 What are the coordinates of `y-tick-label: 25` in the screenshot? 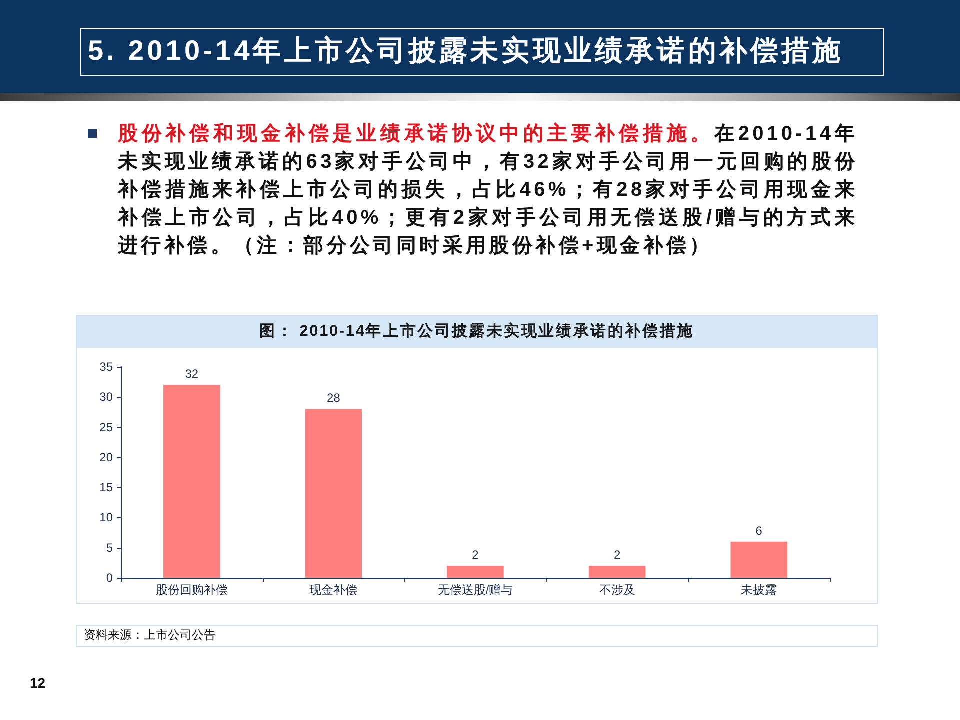 It's located at (107, 427).